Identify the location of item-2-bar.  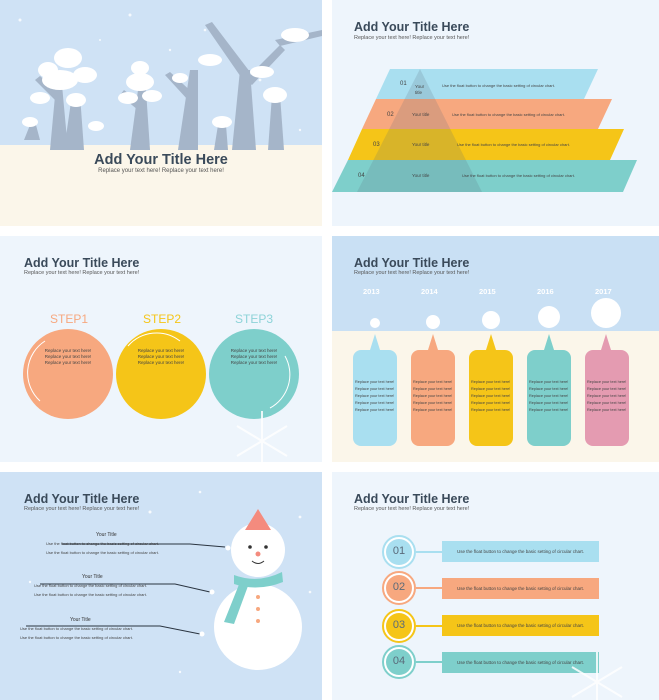
(520, 588).